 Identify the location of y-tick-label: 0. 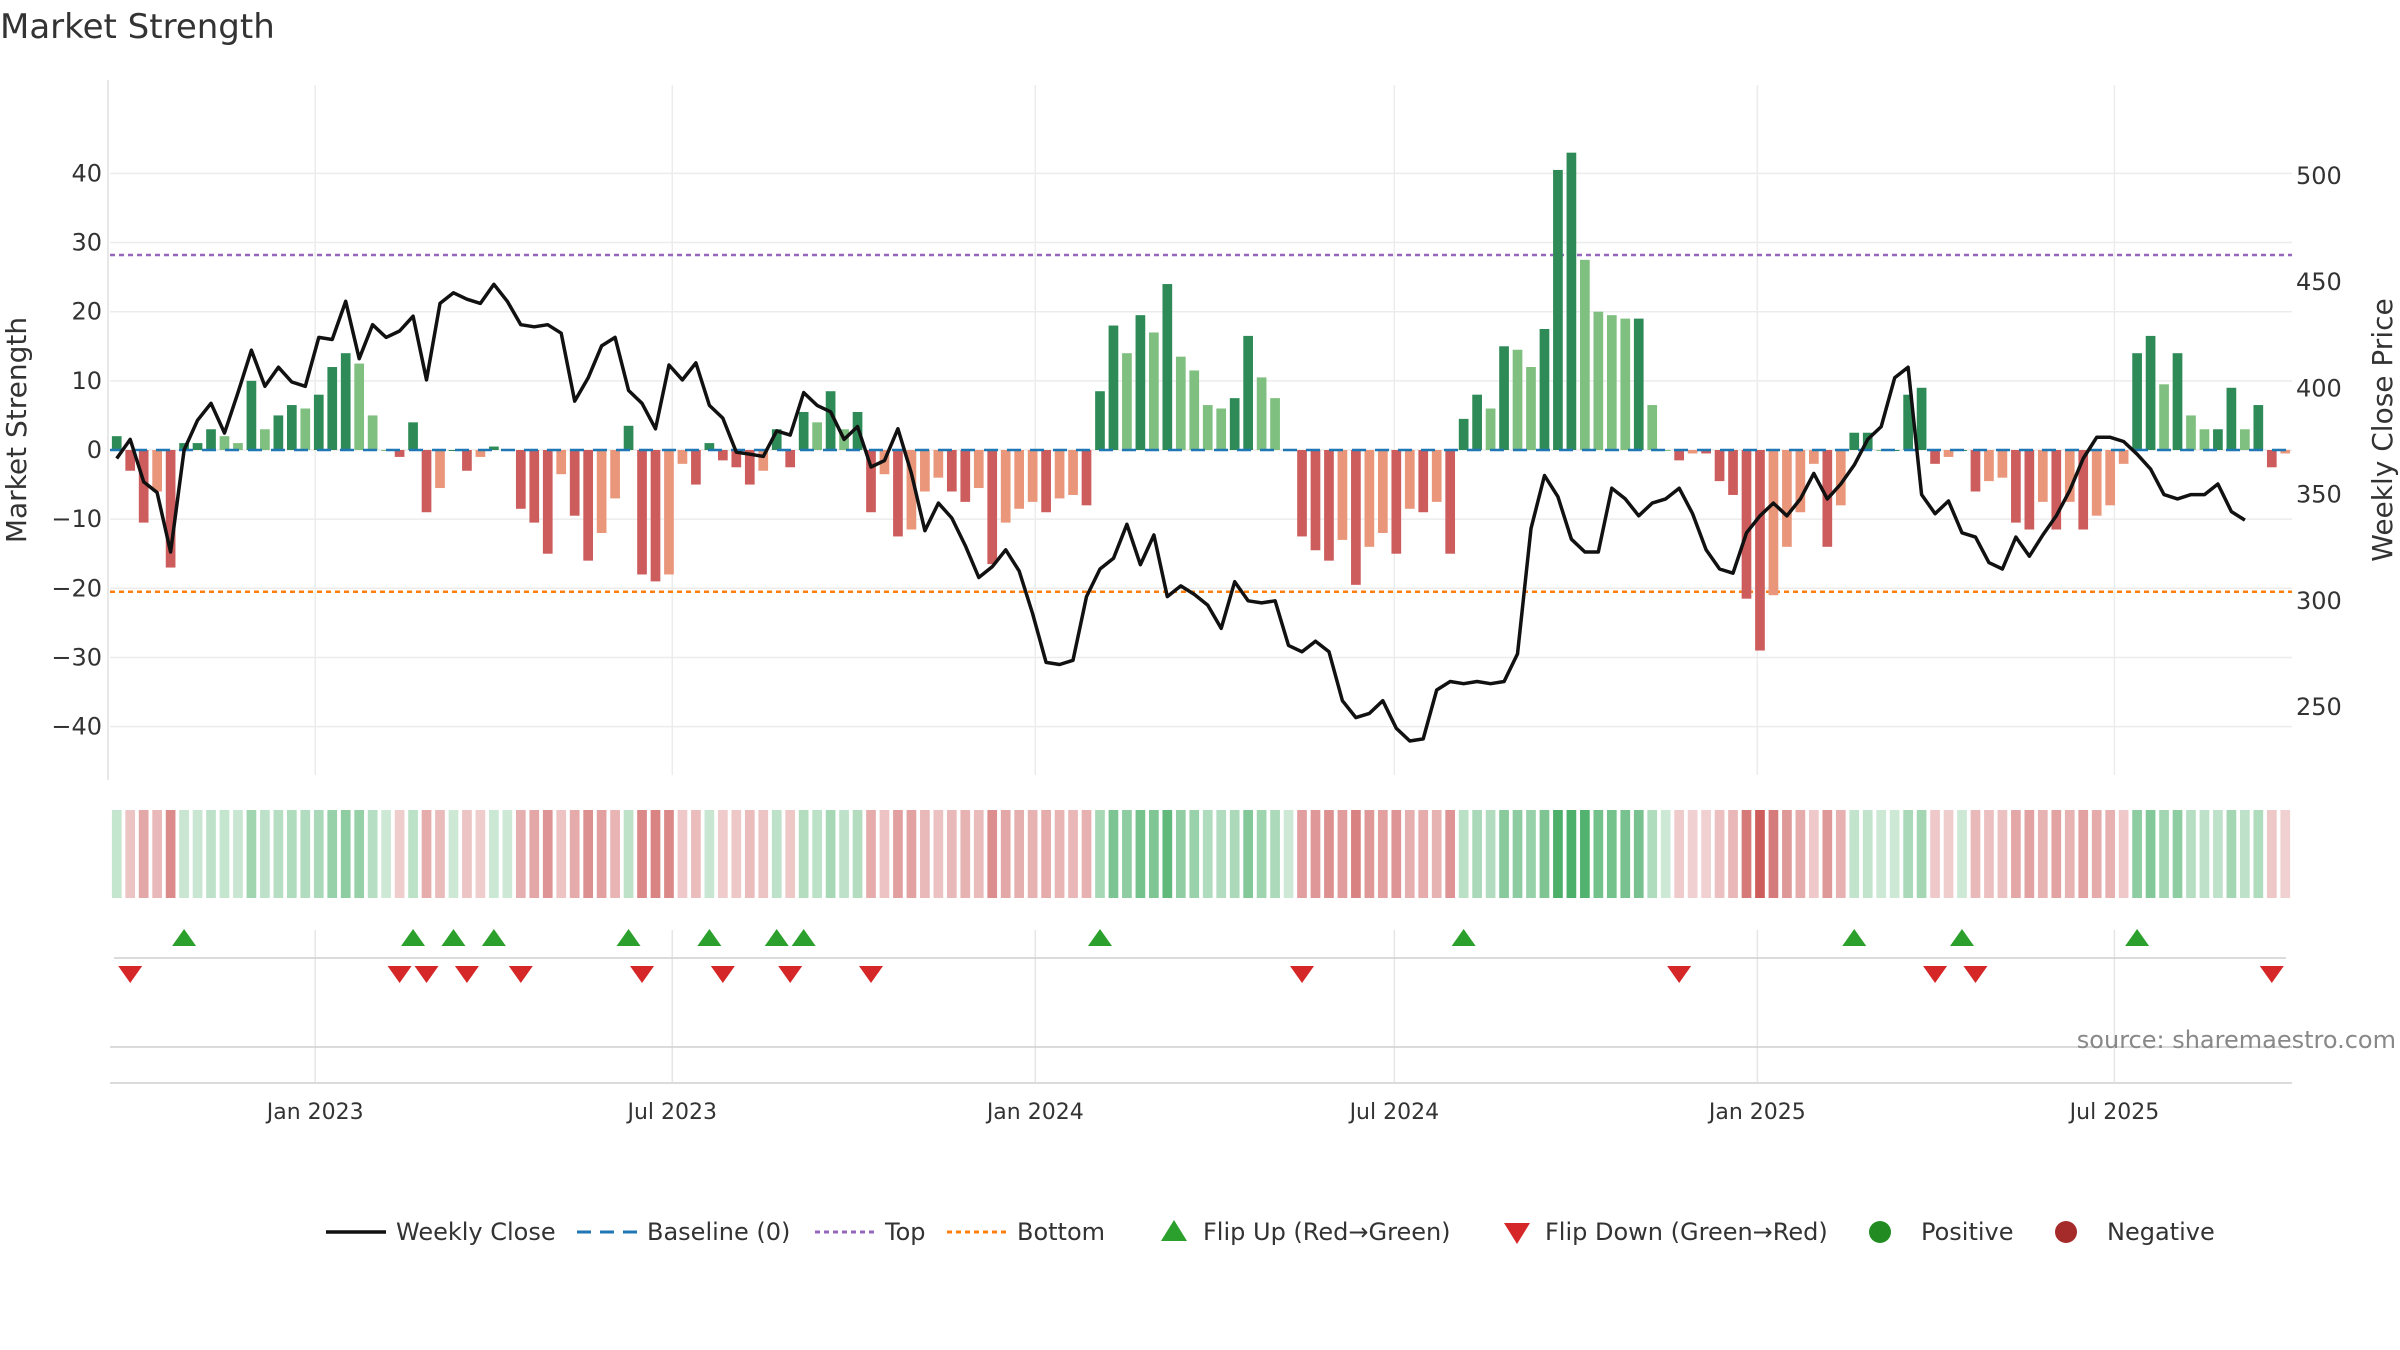
(94, 450).